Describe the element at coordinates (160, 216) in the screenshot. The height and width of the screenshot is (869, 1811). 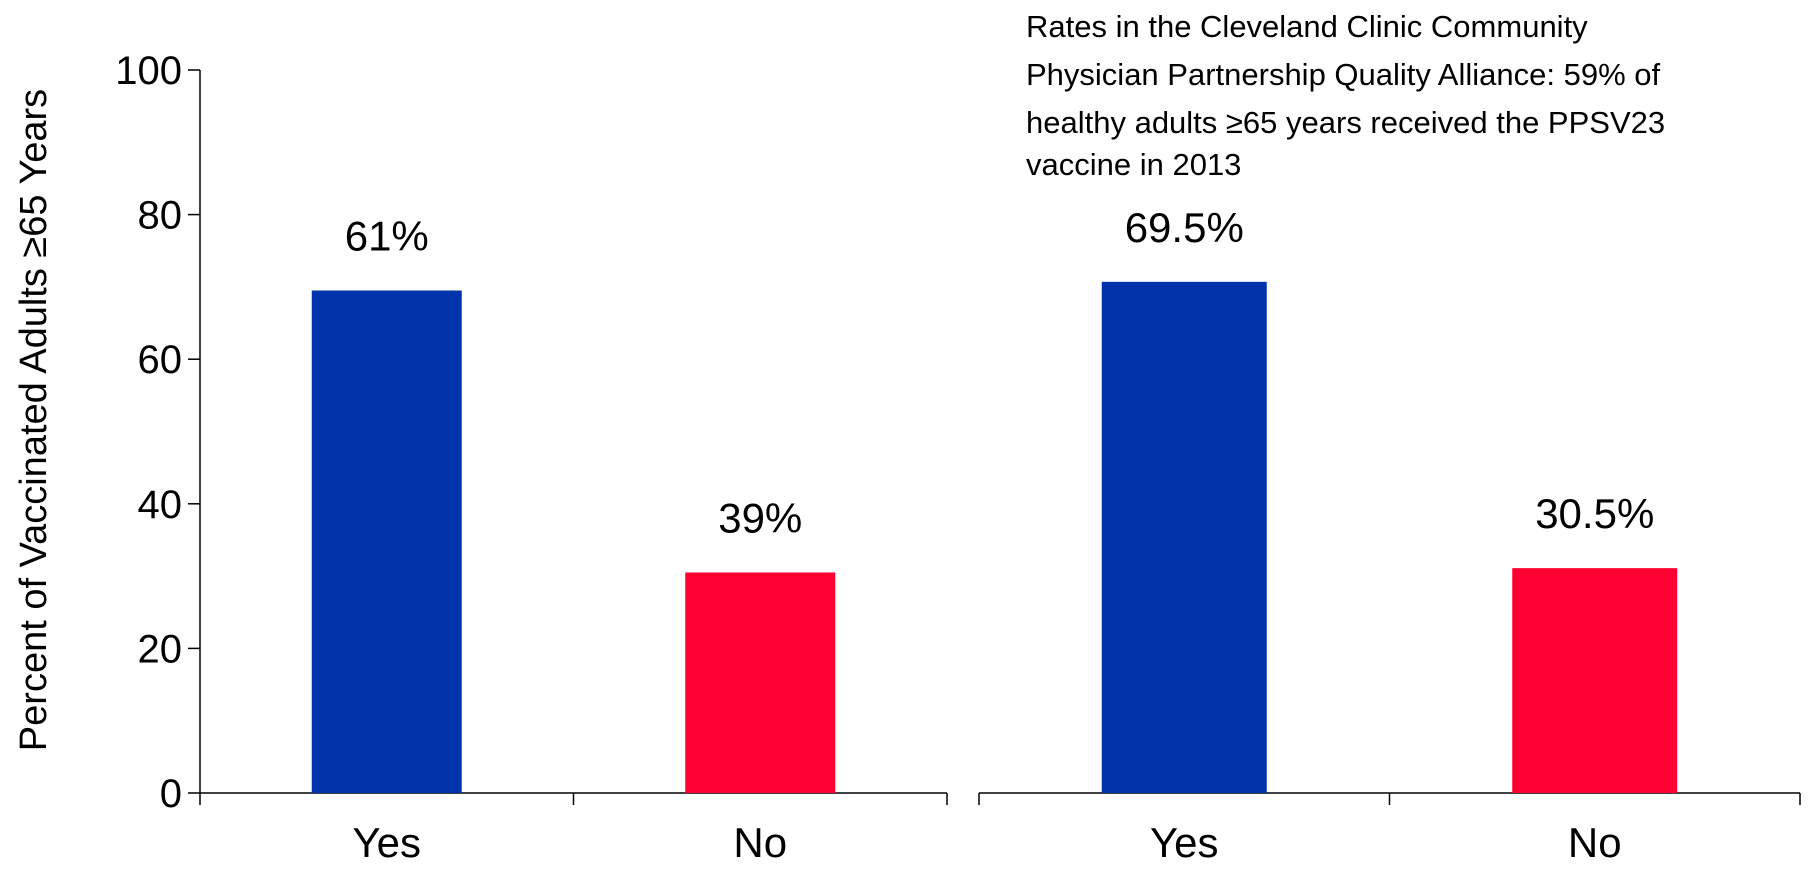
I see `y-tick-label: 80` at that location.